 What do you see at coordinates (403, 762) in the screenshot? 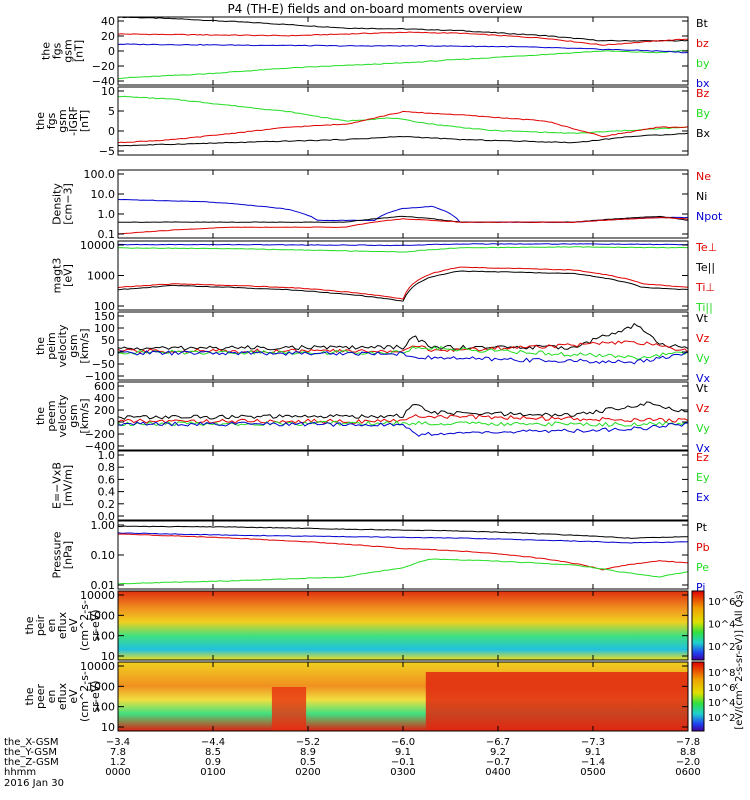
I see `x-axis-value: −0.1` at bounding box center [403, 762].